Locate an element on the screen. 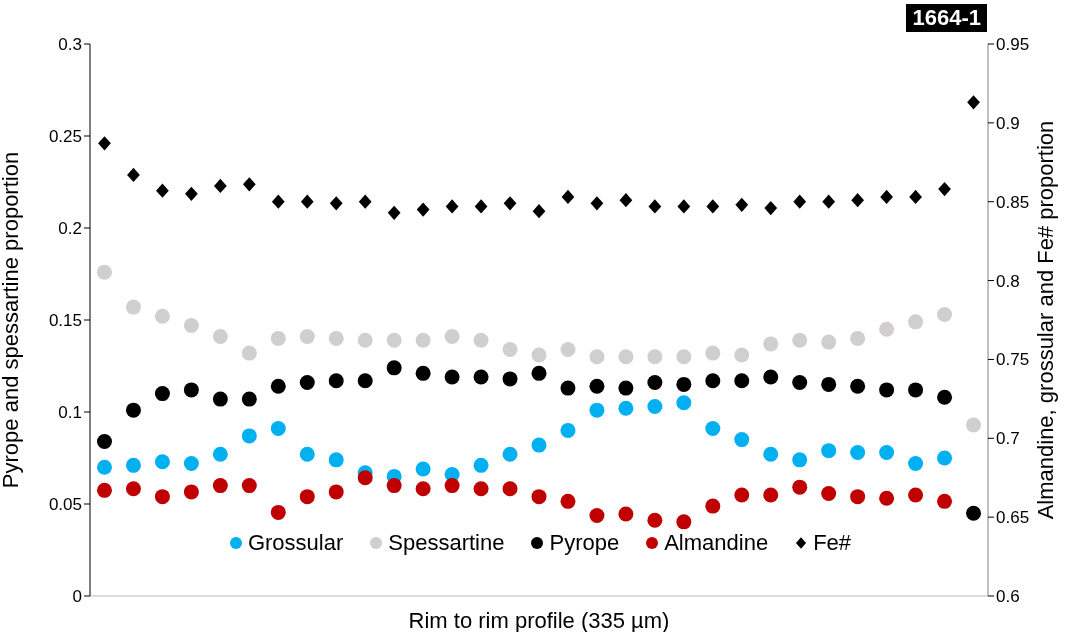 The image size is (1071, 632). legend-label: Grossular is located at coordinates (295, 543).